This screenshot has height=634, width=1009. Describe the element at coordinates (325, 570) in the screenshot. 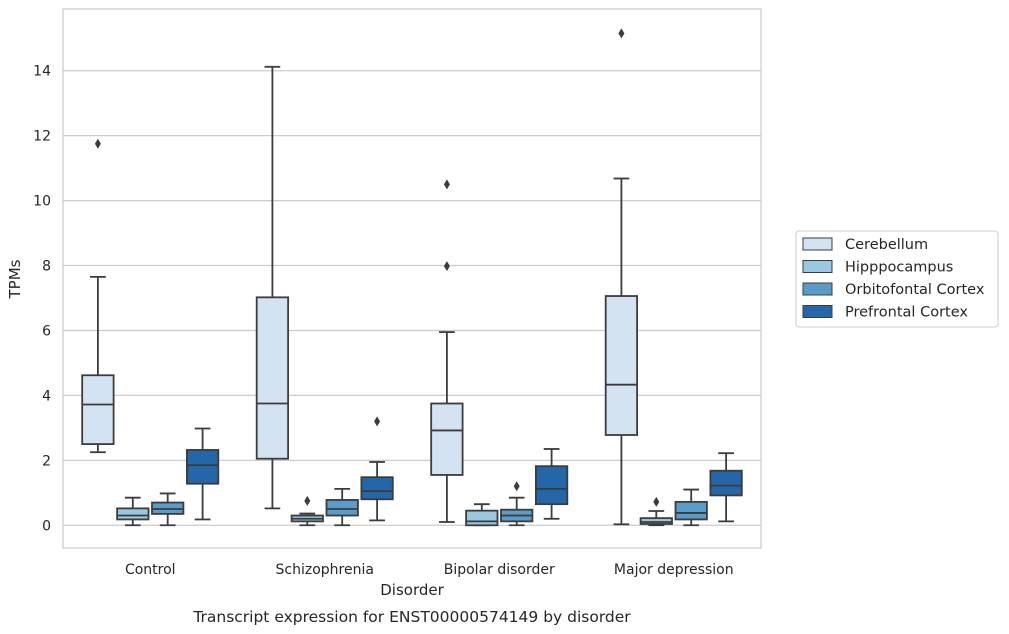

I see `x-tick-label: Schizophrenia` at that location.